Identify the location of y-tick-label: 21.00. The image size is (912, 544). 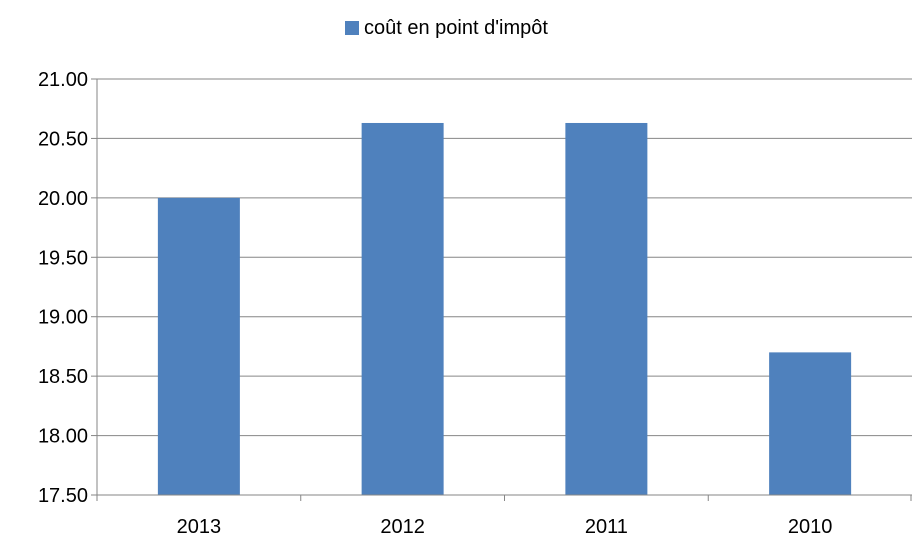
(63, 80).